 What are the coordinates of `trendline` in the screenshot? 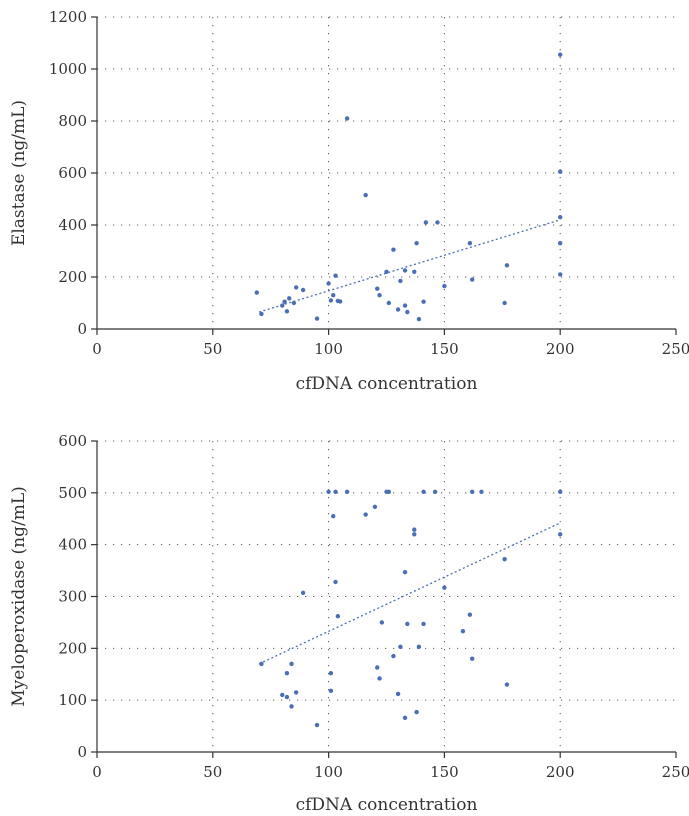 It's located at (409, 266).